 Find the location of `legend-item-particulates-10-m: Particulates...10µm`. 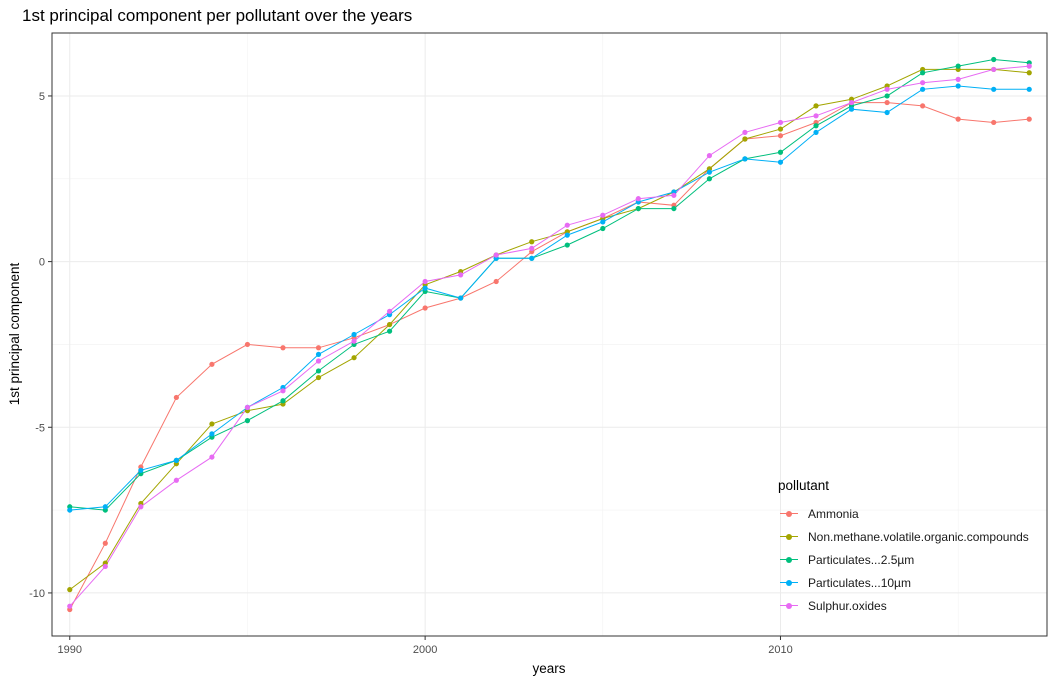

legend-item-particulates-10-m: Particulates...10µm is located at coordinates (913, 582).